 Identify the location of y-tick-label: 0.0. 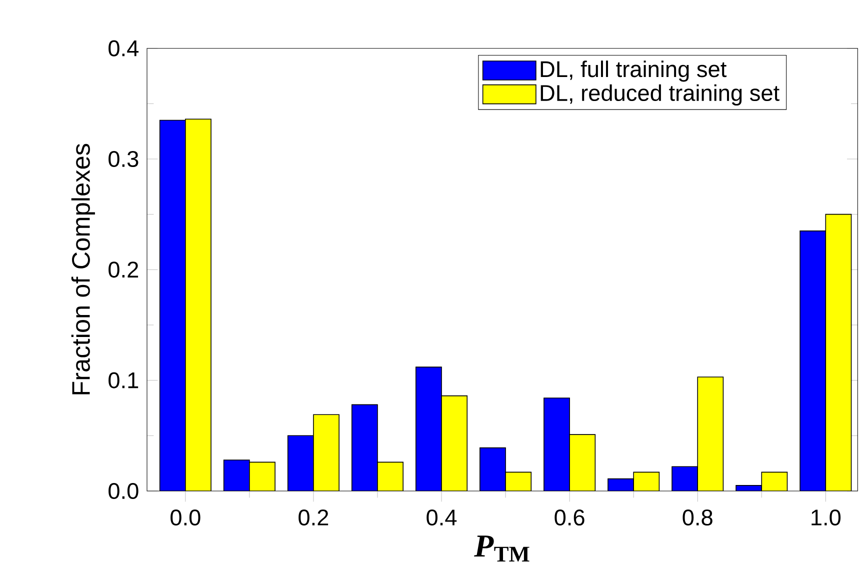
(123, 491).